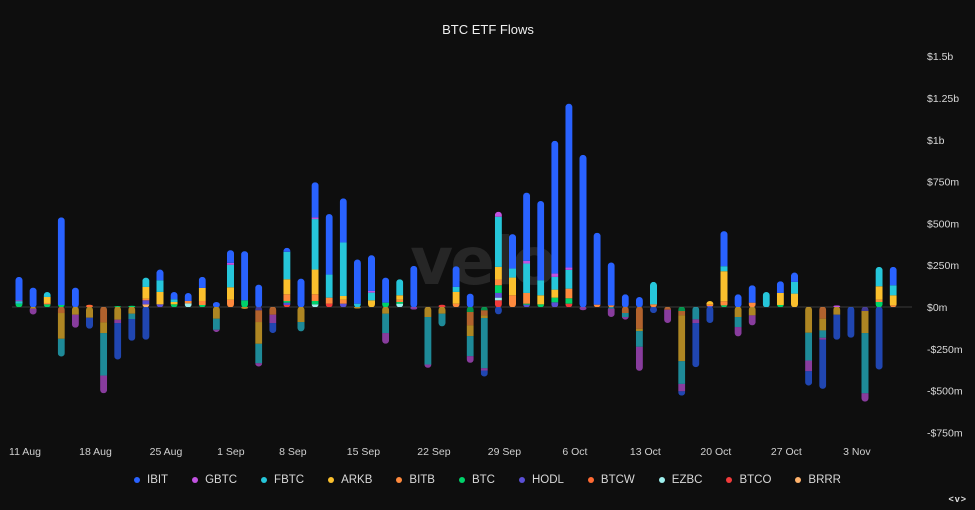 The image size is (975, 510). What do you see at coordinates (893, 286) in the screenshot?
I see `bar-6-nov` at bounding box center [893, 286].